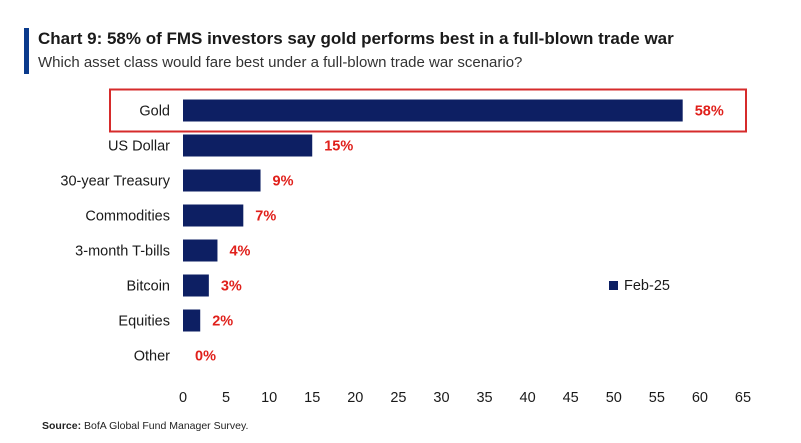 This screenshot has width=801, height=443. What do you see at coordinates (283, 182) in the screenshot?
I see `data-label: 9%` at bounding box center [283, 182].